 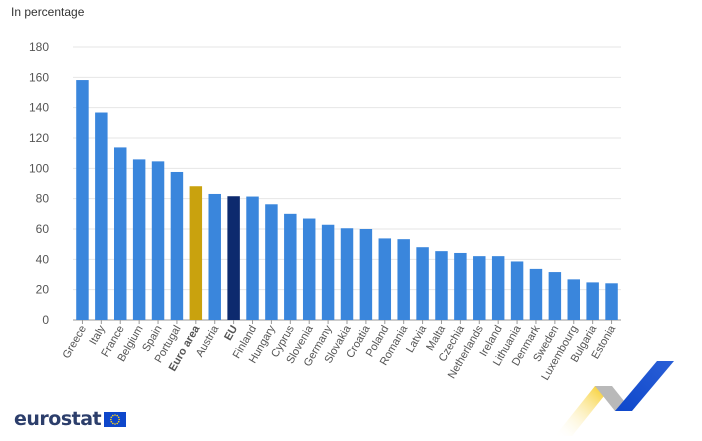 What do you see at coordinates (101, 216) in the screenshot?
I see `bar-italy` at bounding box center [101, 216].